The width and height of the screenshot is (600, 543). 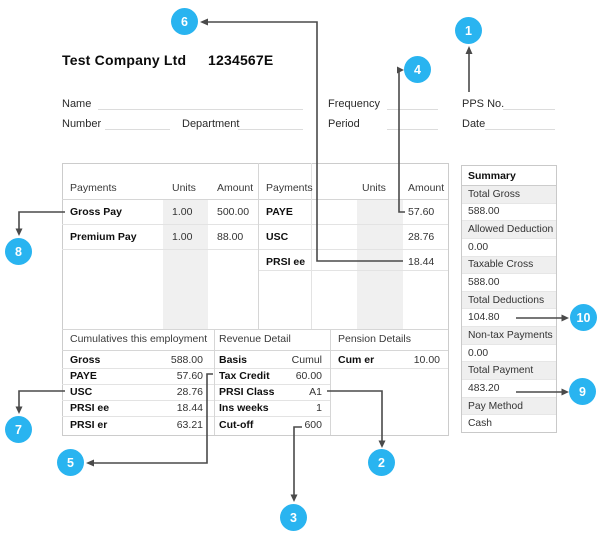 I want to click on callout-badge-4: 4, so click(x=417, y=69).